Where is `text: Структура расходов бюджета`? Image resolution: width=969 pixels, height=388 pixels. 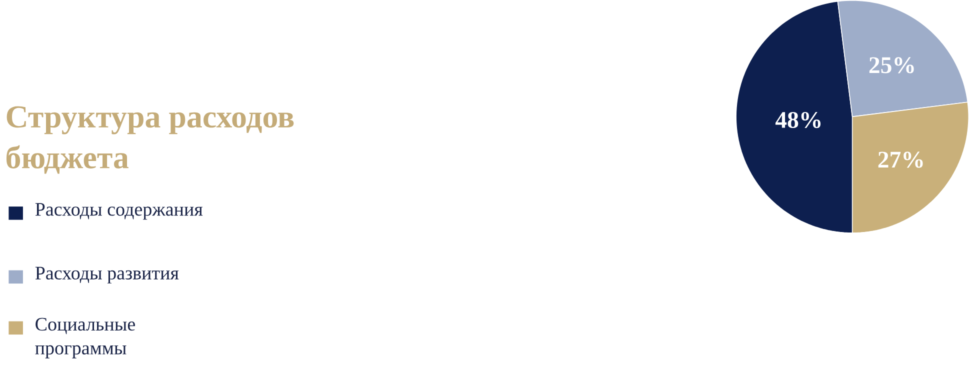
text: Структура расходов бюджета is located at coordinates (150, 140).